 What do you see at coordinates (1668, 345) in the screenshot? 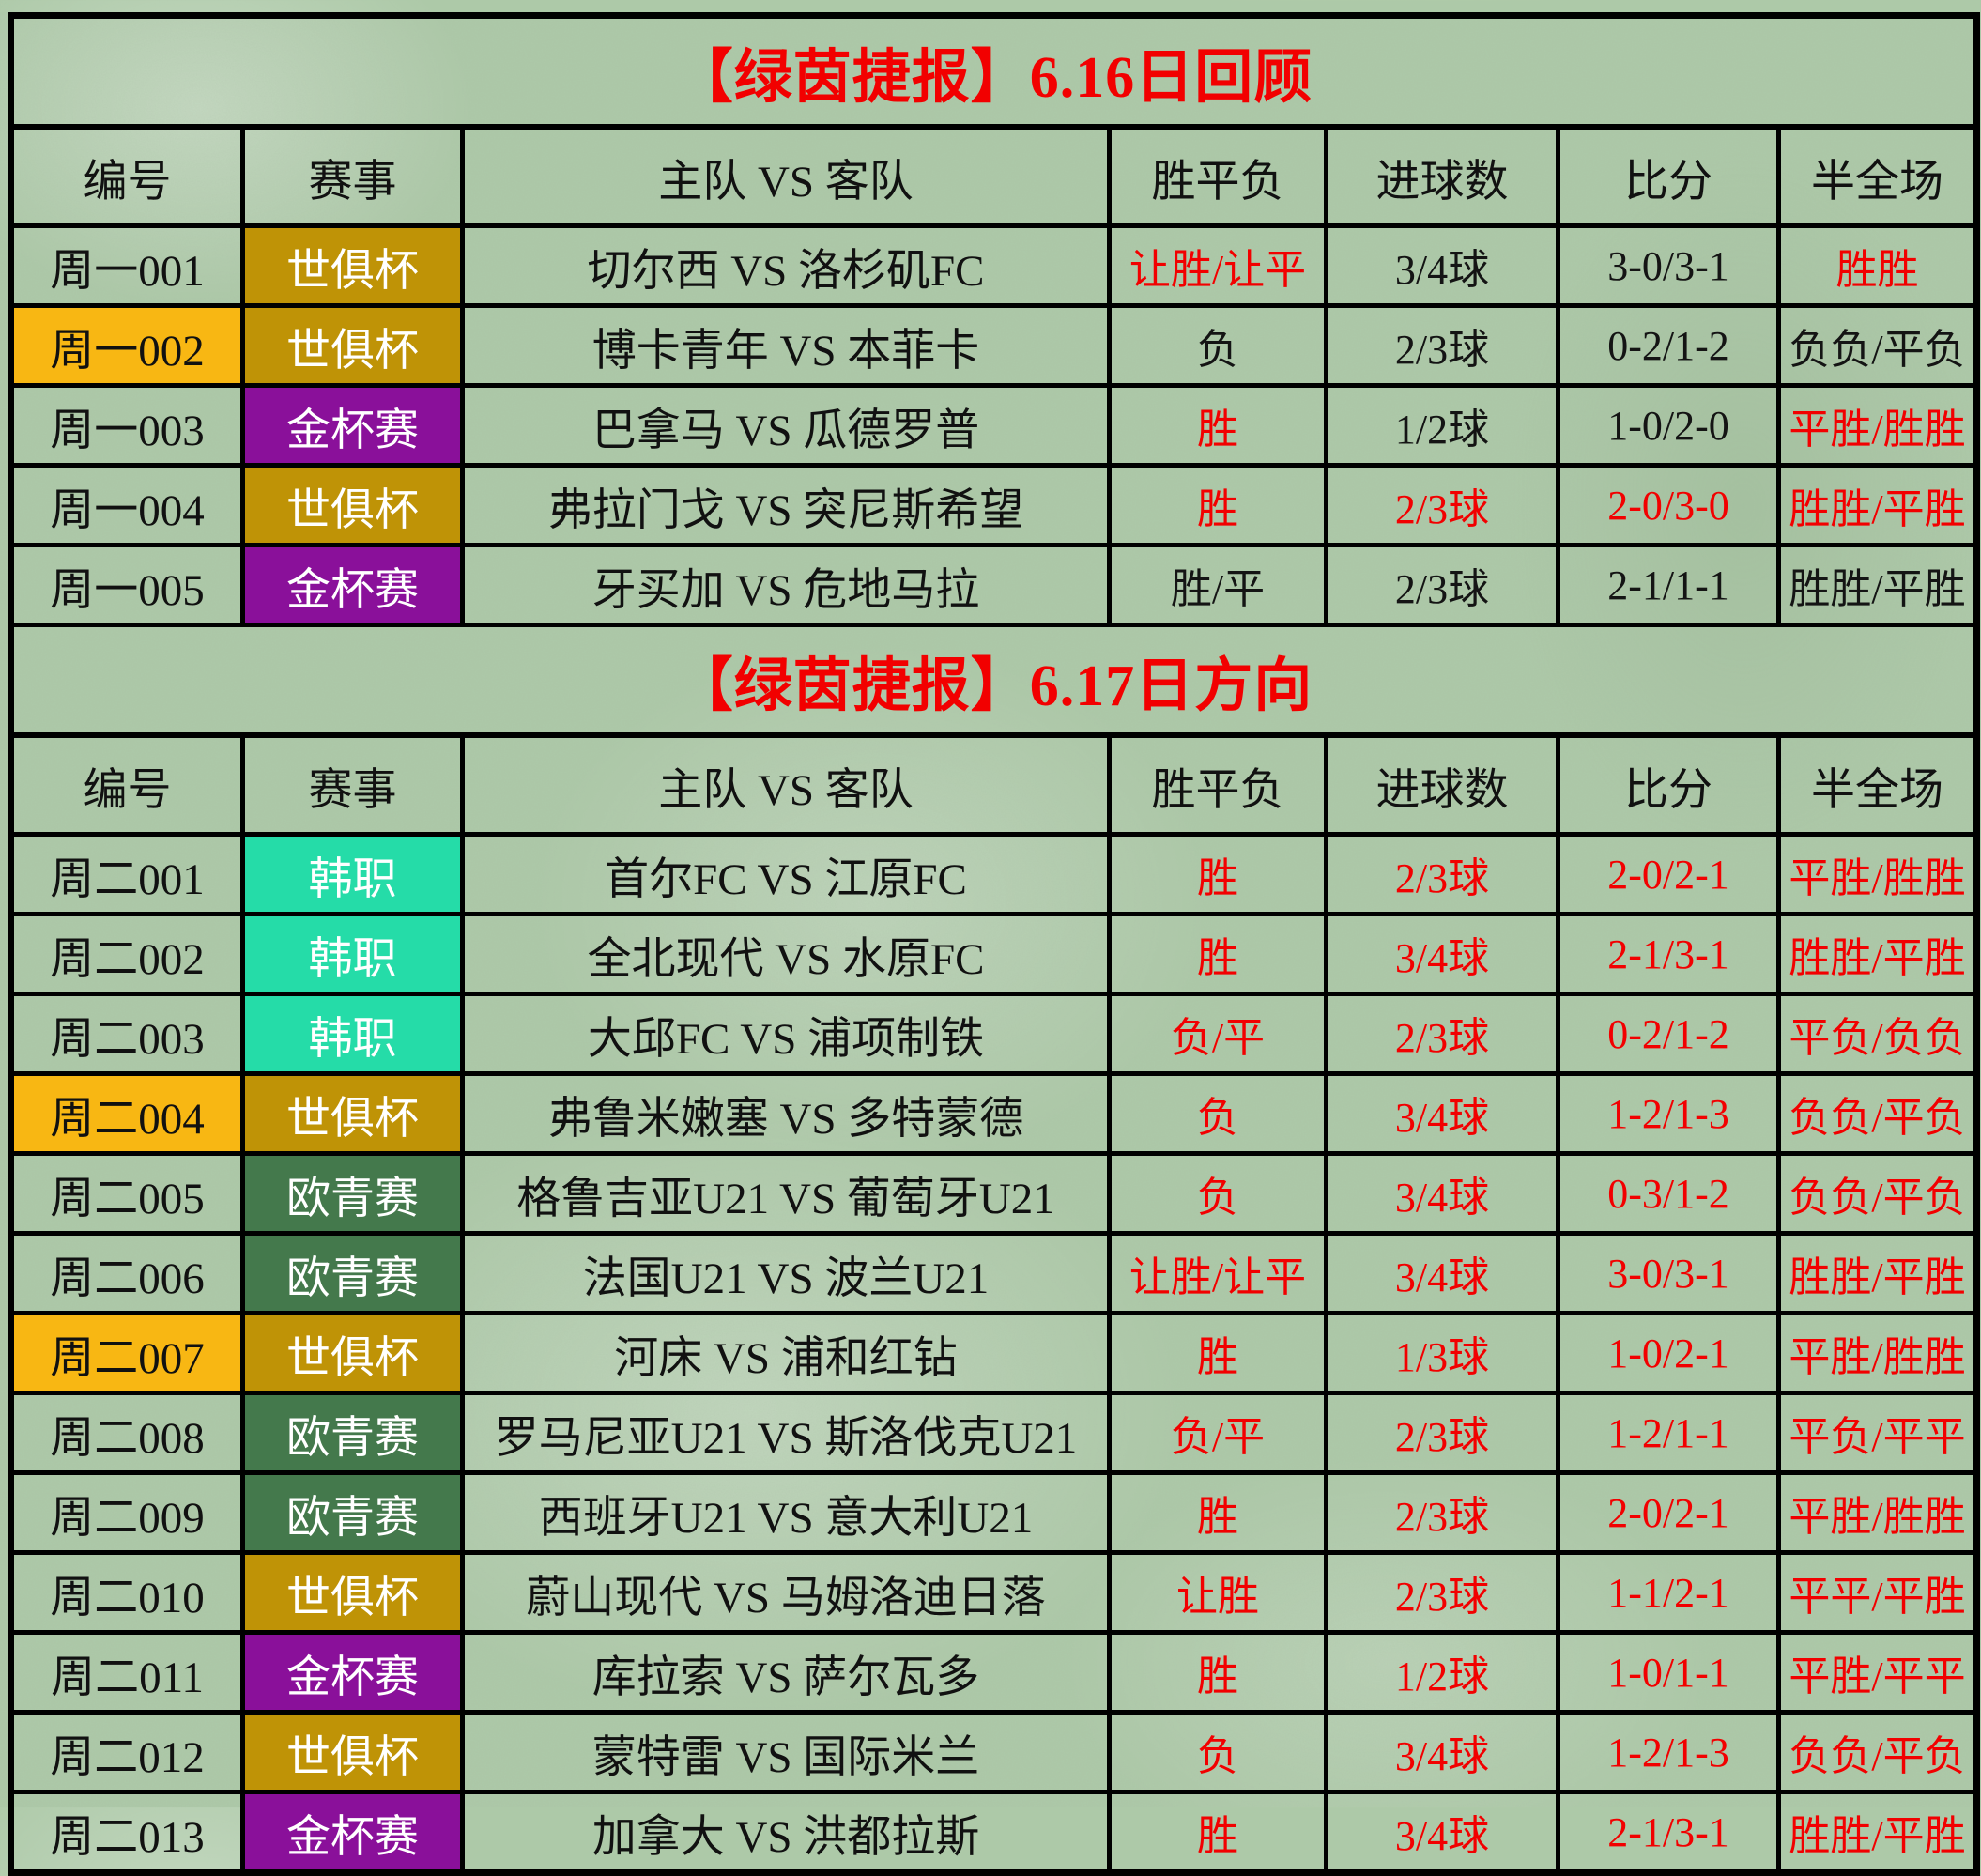
I see `result-score-cell: 0-2/1-2` at bounding box center [1668, 345].